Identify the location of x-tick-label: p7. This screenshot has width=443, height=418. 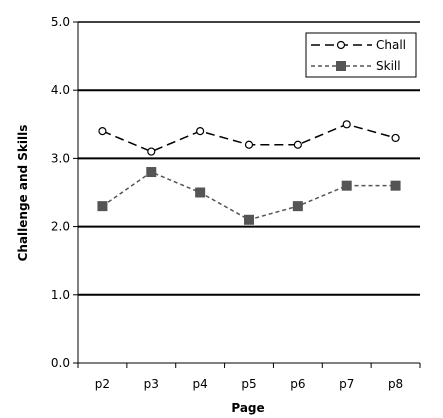
(346, 384).